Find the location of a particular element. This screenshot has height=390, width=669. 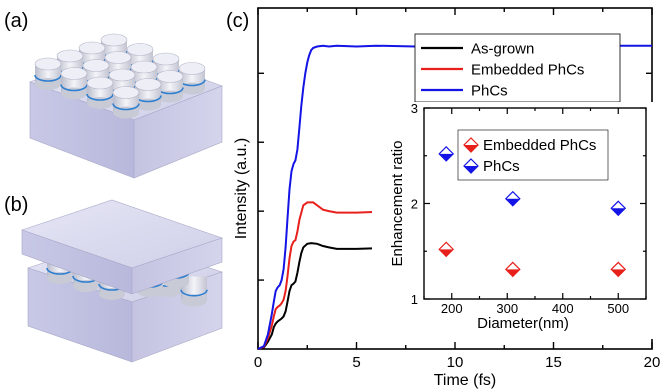

panel-label-a: (a) is located at coordinates (16, 21).